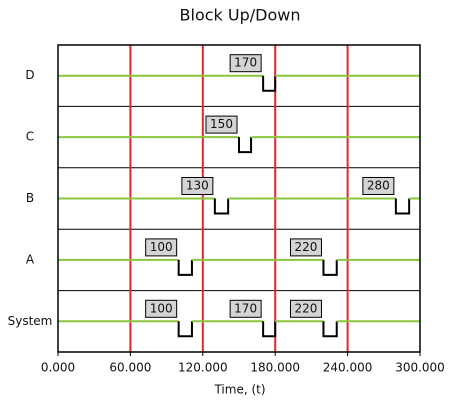 This screenshot has height=403, width=450. I want to click on chart-title: Block Up/Down, so click(240, 15).